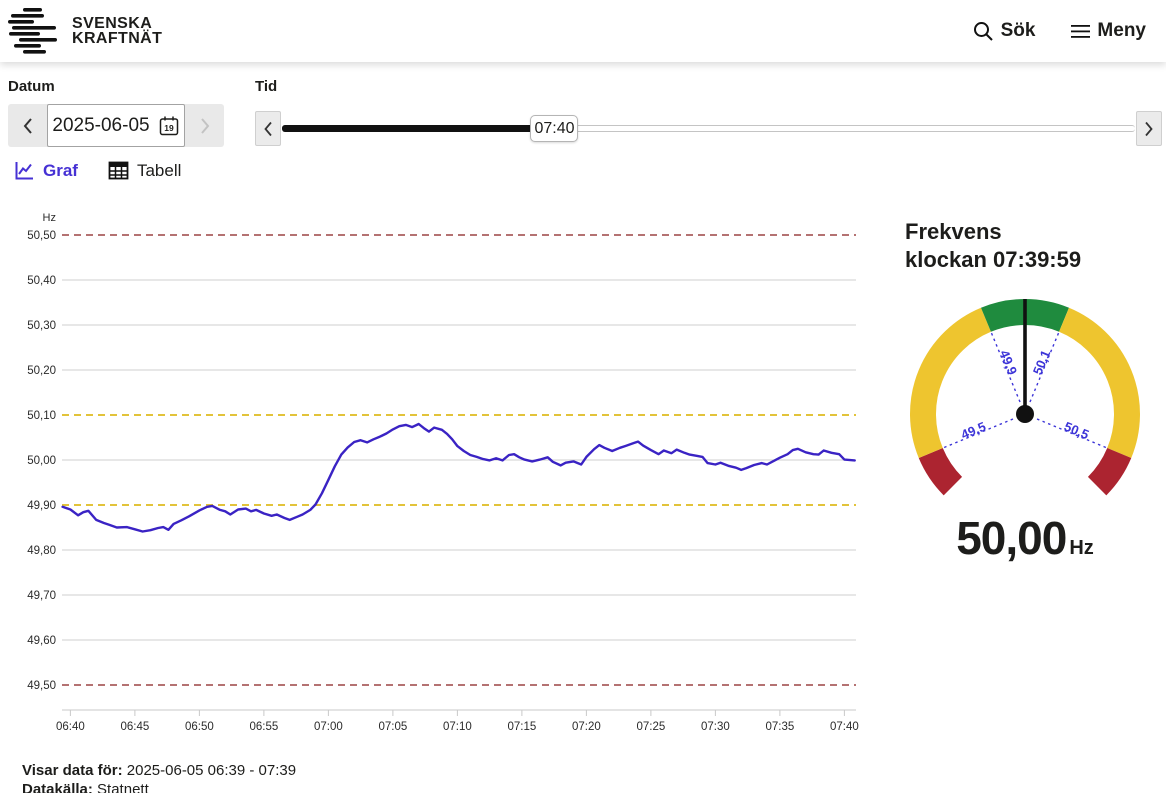 The image size is (1166, 793). Describe the element at coordinates (41, 551) in the screenshot. I see `y-tick-label: 49,80` at that location.